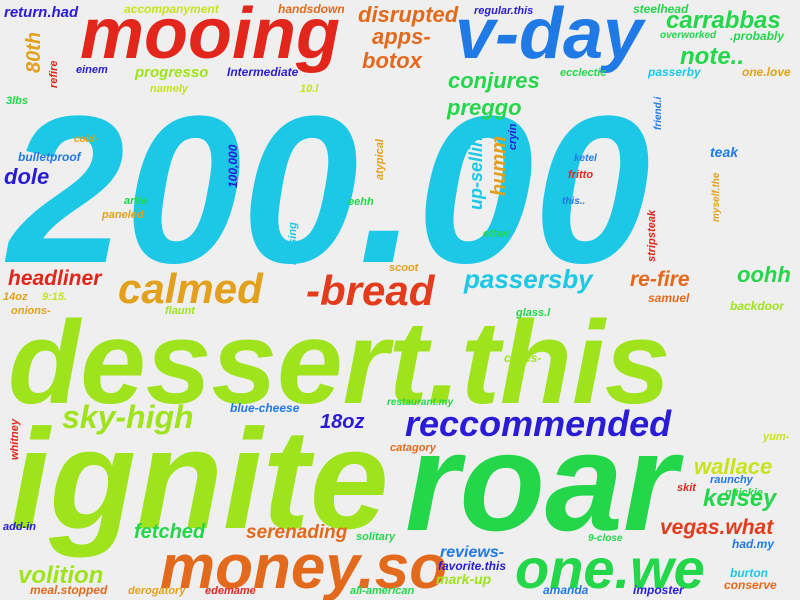 The height and width of the screenshot is (600, 800). I want to click on cloud-word: skit, so click(687, 488).